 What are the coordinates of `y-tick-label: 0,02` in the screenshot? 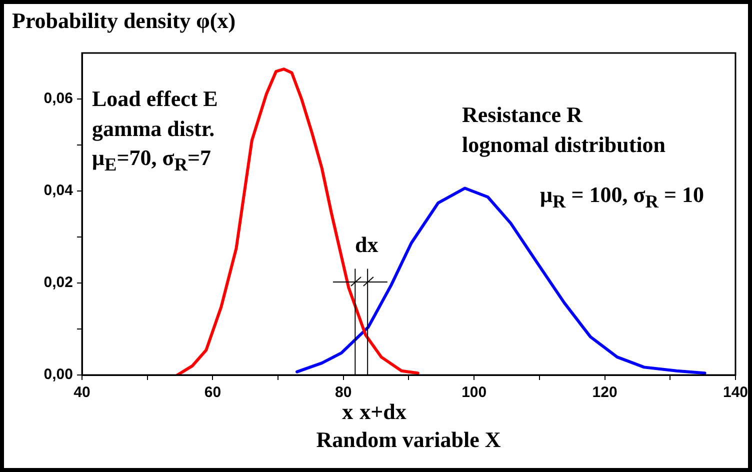 It's located at (58, 283).